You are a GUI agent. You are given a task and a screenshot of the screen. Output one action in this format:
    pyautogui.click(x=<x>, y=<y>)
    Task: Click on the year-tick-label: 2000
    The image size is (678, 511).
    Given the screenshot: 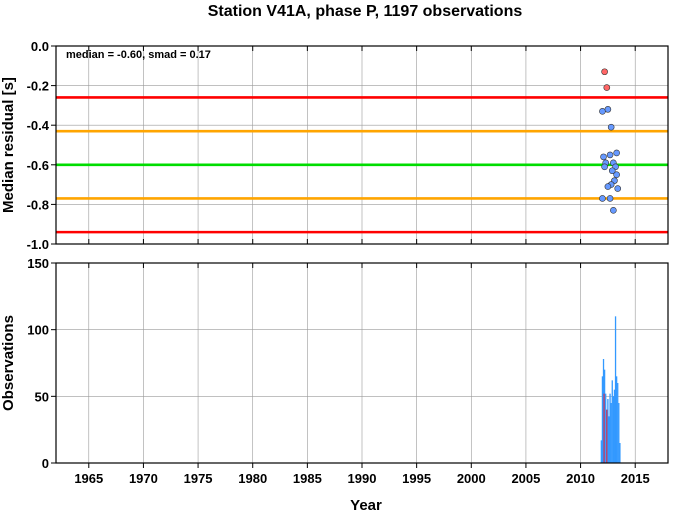 What is the action you would take?
    pyautogui.click(x=471, y=478)
    